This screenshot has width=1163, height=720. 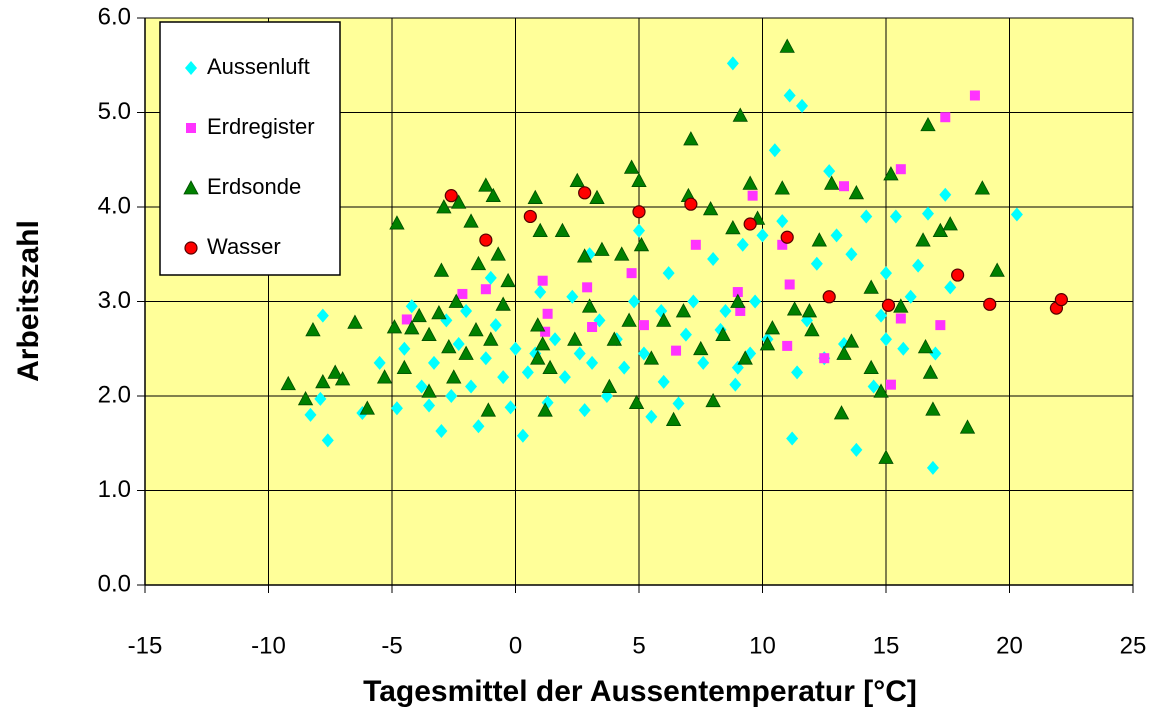 I want to click on legend-marker, so click(x=191, y=128).